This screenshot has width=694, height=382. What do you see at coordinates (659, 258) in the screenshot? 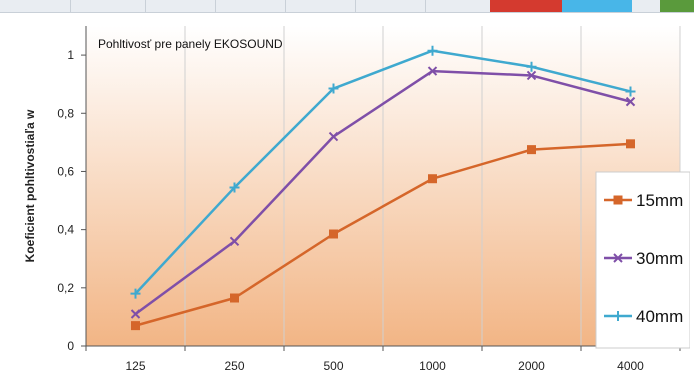
I see `legend-label: 30mm` at bounding box center [659, 258].